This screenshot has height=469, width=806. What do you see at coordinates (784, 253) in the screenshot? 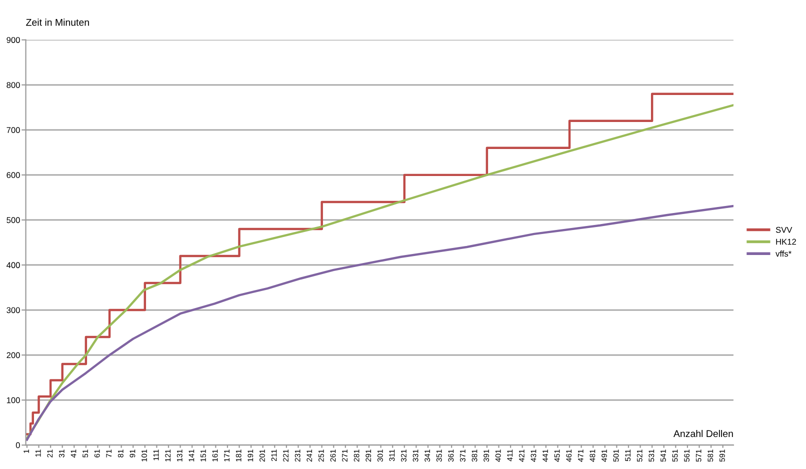
I see `legend-label: vffs*` at bounding box center [784, 253].